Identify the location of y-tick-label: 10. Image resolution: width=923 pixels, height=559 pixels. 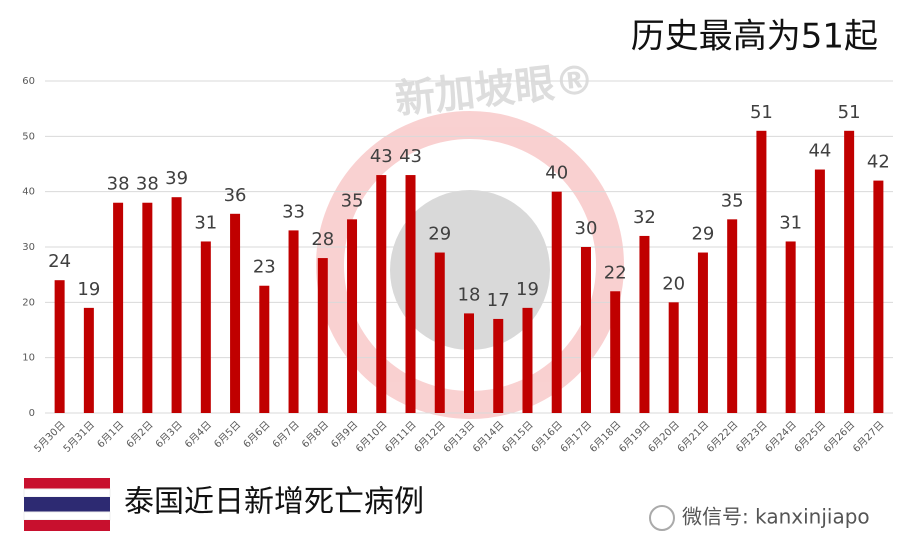
(28, 358).